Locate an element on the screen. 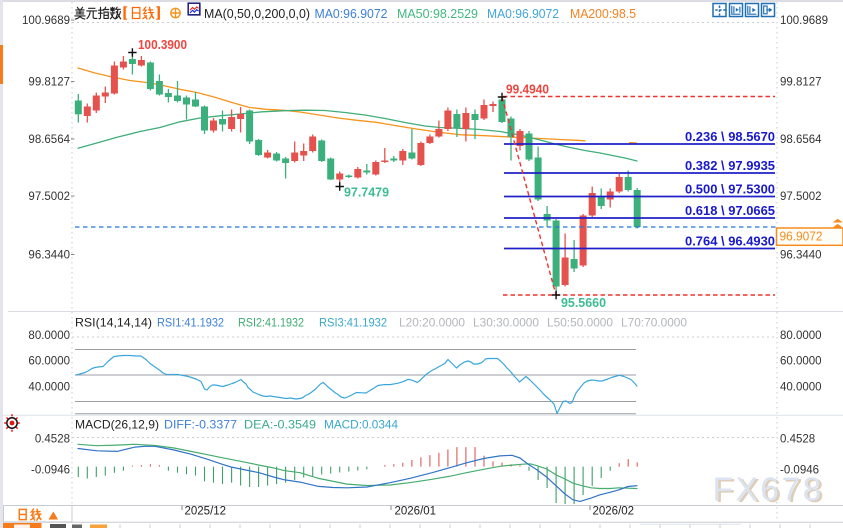 The image size is (843, 528). svg-text: L70:70.0000 is located at coordinates (654, 323).